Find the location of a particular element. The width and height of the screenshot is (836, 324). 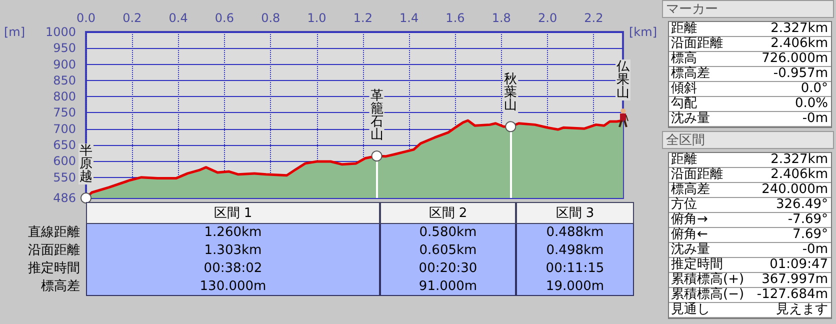

text: 01:09:47 is located at coordinates (799, 264).